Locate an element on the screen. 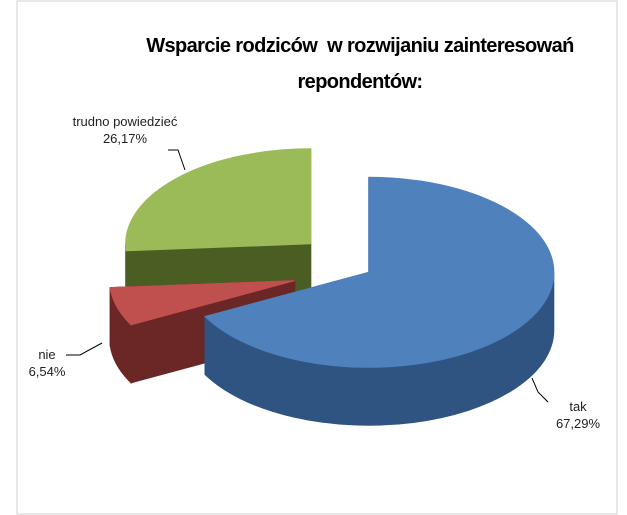  data-label: tak 67,29% is located at coordinates (578, 415).